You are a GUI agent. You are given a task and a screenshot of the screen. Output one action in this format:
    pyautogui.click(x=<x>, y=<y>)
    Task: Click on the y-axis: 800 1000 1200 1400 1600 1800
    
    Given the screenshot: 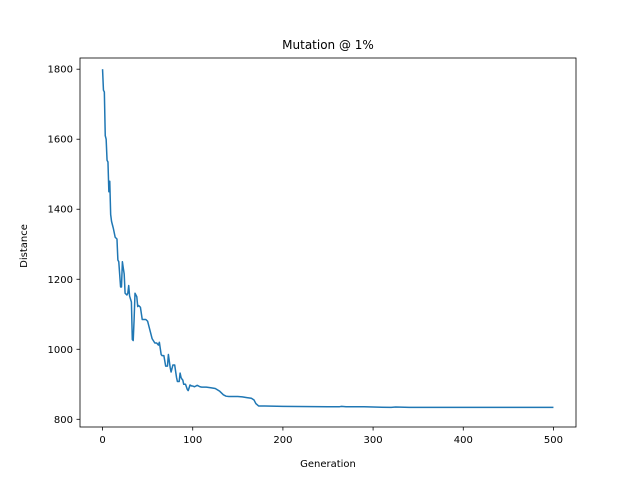 What is the action you would take?
    pyautogui.click(x=64, y=245)
    